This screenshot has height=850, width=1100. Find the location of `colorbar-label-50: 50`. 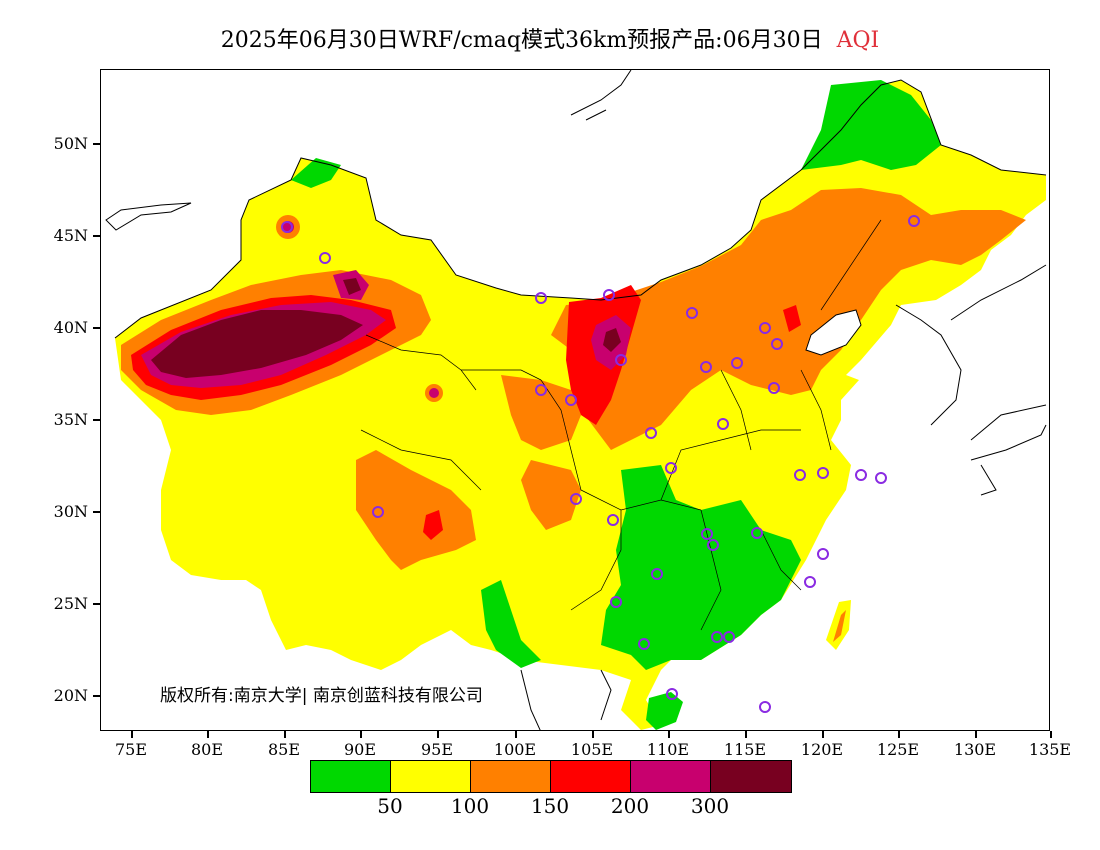

colorbar-label-50: 50 is located at coordinates (390, 806).